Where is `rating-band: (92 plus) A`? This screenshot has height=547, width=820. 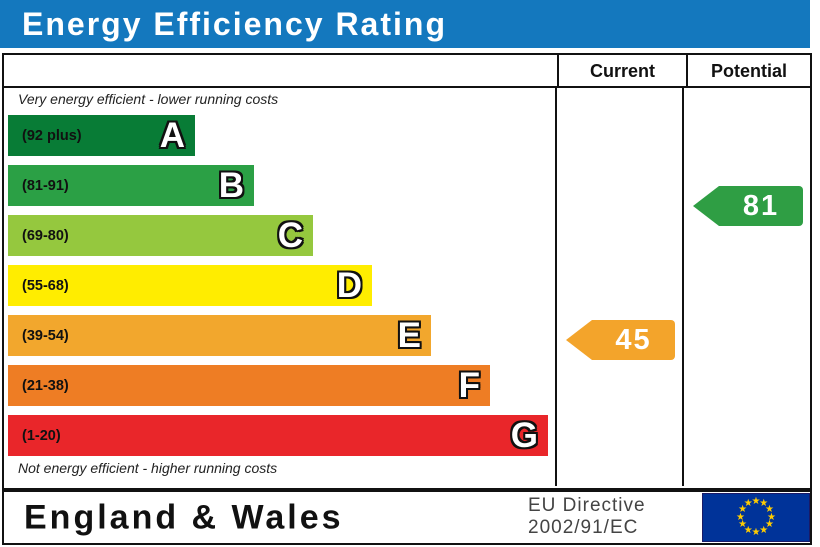
rating-band: (92 plus) A is located at coordinates (101, 135).